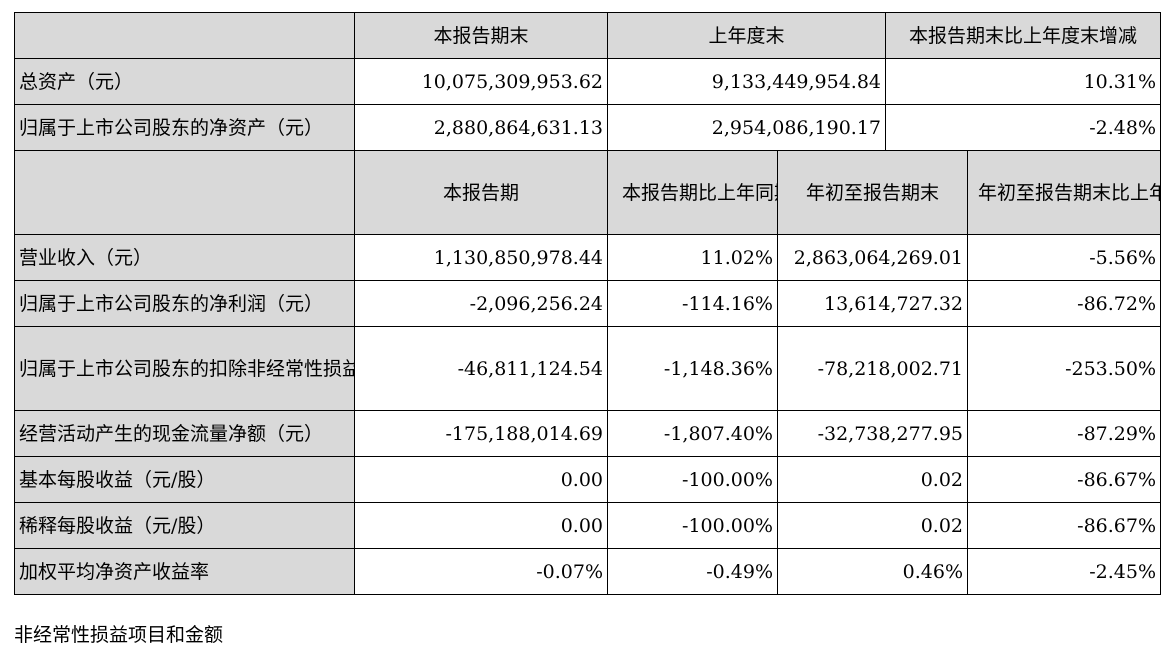  I want to click on value-cell: -0.49%, so click(692, 571).